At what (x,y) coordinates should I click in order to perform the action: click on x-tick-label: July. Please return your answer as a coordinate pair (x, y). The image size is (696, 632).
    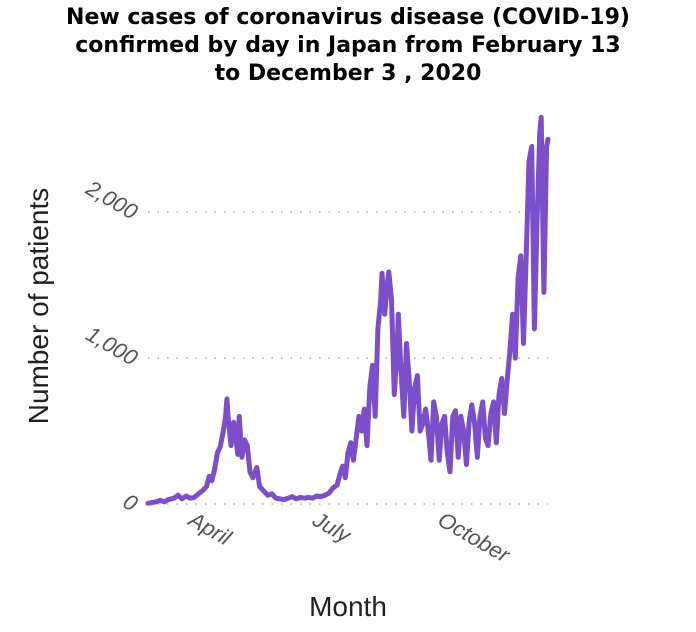
    Looking at the image, I should click on (332, 527).